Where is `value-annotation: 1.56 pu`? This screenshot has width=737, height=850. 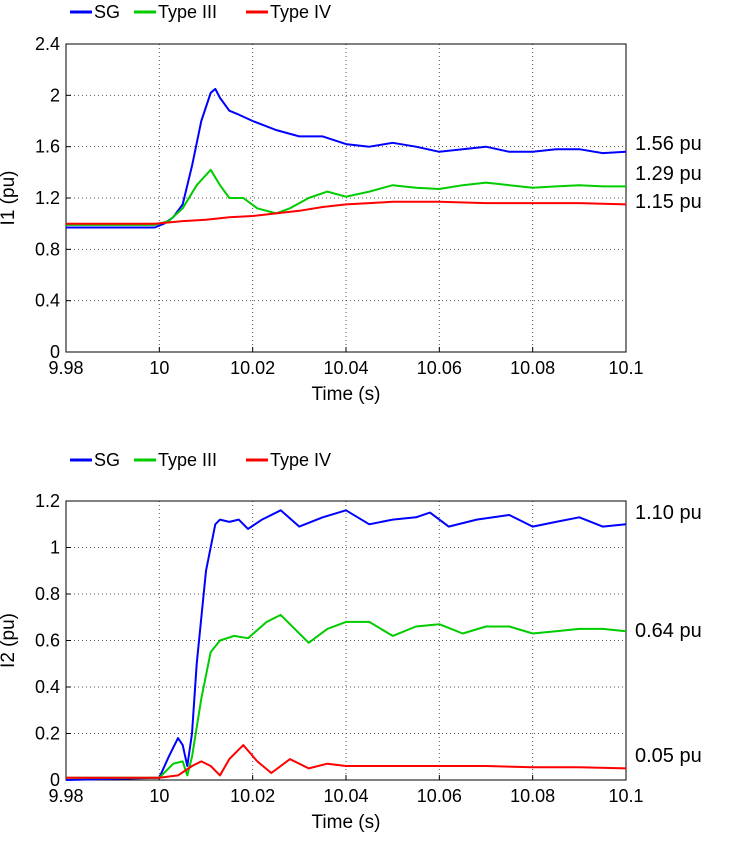 value-annotation: 1.56 pu is located at coordinates (668, 144).